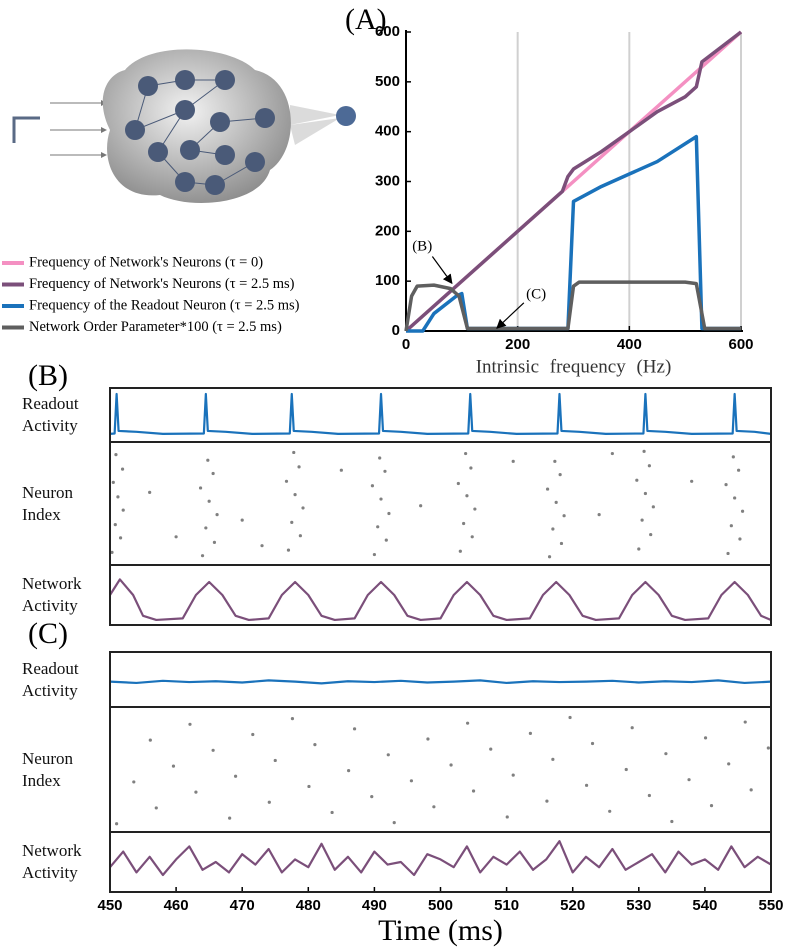 Image resolution: width=787 pixels, height=950 pixels. What do you see at coordinates (440, 930) in the screenshot?
I see `x-axis-label: Time (ms)` at bounding box center [440, 930].